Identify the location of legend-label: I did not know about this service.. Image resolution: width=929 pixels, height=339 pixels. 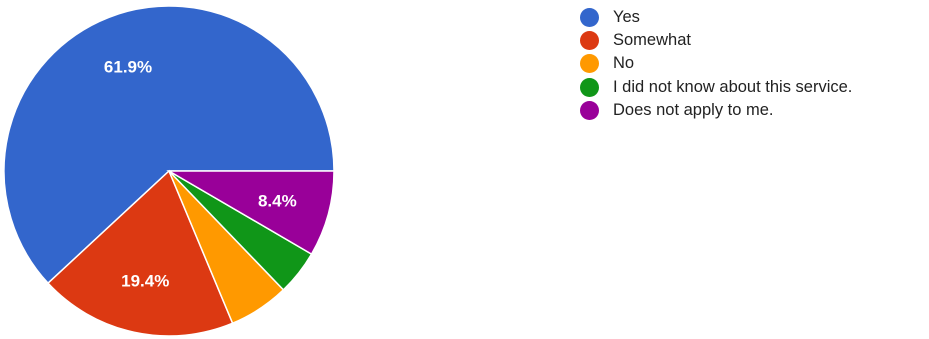
(733, 86).